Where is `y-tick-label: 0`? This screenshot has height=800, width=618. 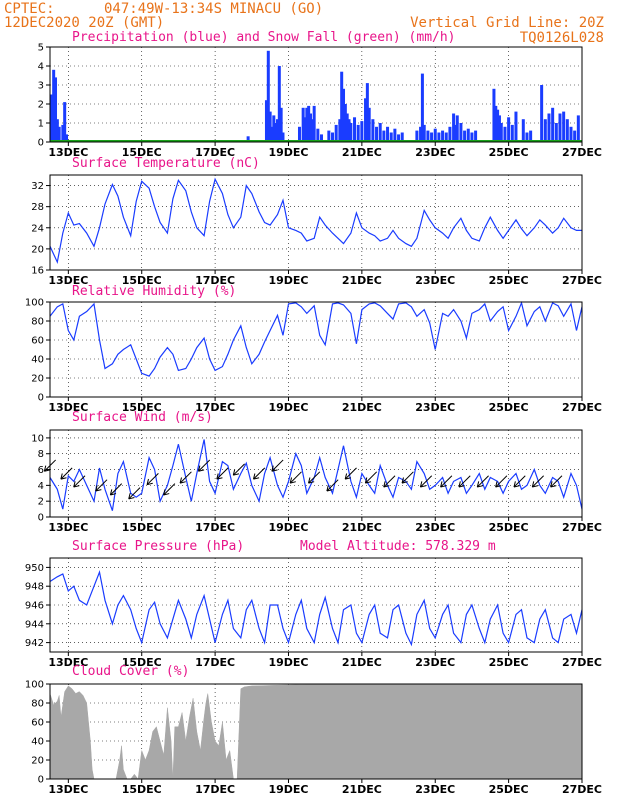
y-tick-label: 0 is located at coordinates (41, 518).